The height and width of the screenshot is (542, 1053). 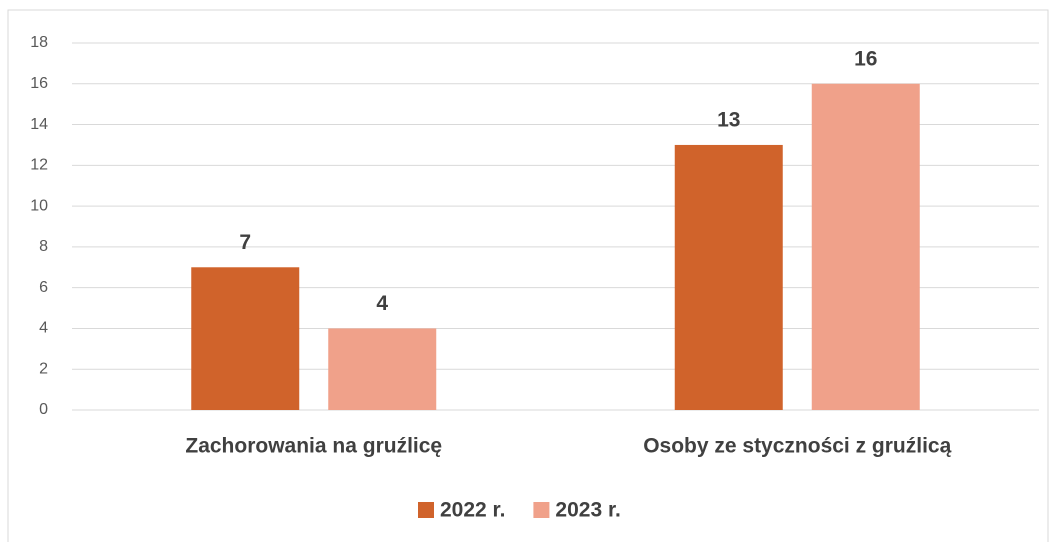 What do you see at coordinates (728, 119) in the screenshot?
I see `data-label: 13` at bounding box center [728, 119].